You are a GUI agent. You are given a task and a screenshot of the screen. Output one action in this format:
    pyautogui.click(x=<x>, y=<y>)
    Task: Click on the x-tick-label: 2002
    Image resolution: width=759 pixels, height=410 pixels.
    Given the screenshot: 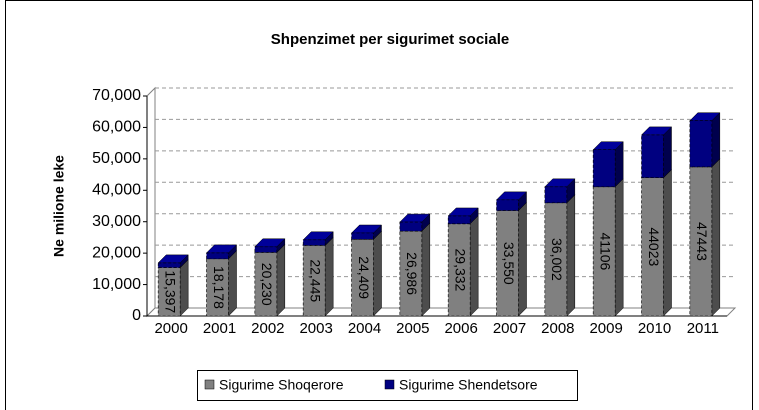 What is the action you would take?
    pyautogui.click(x=267, y=328)
    